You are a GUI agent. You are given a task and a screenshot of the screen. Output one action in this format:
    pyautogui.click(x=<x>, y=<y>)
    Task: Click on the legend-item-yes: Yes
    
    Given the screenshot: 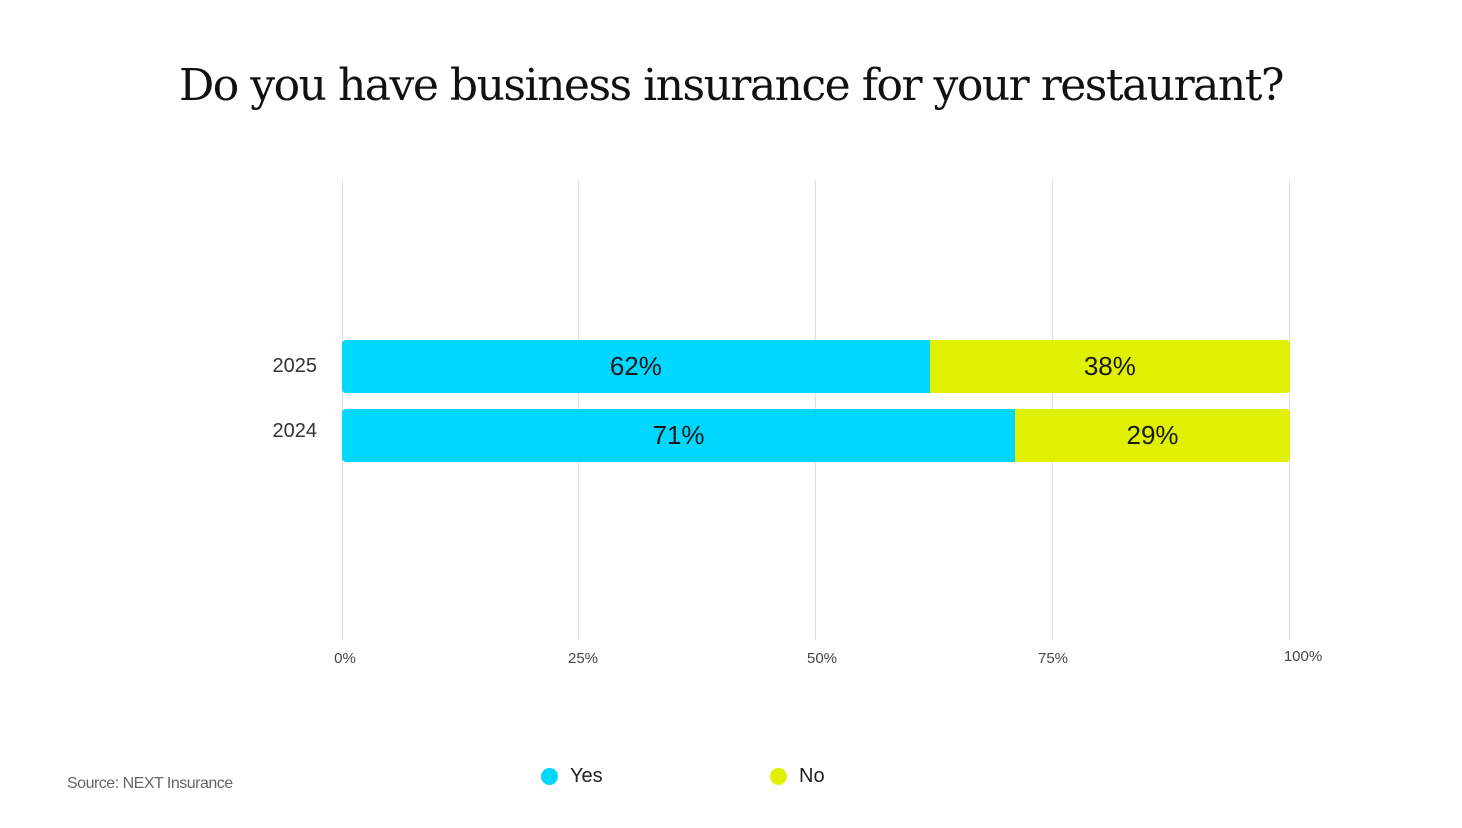 What is the action you would take?
    pyautogui.click(x=572, y=776)
    